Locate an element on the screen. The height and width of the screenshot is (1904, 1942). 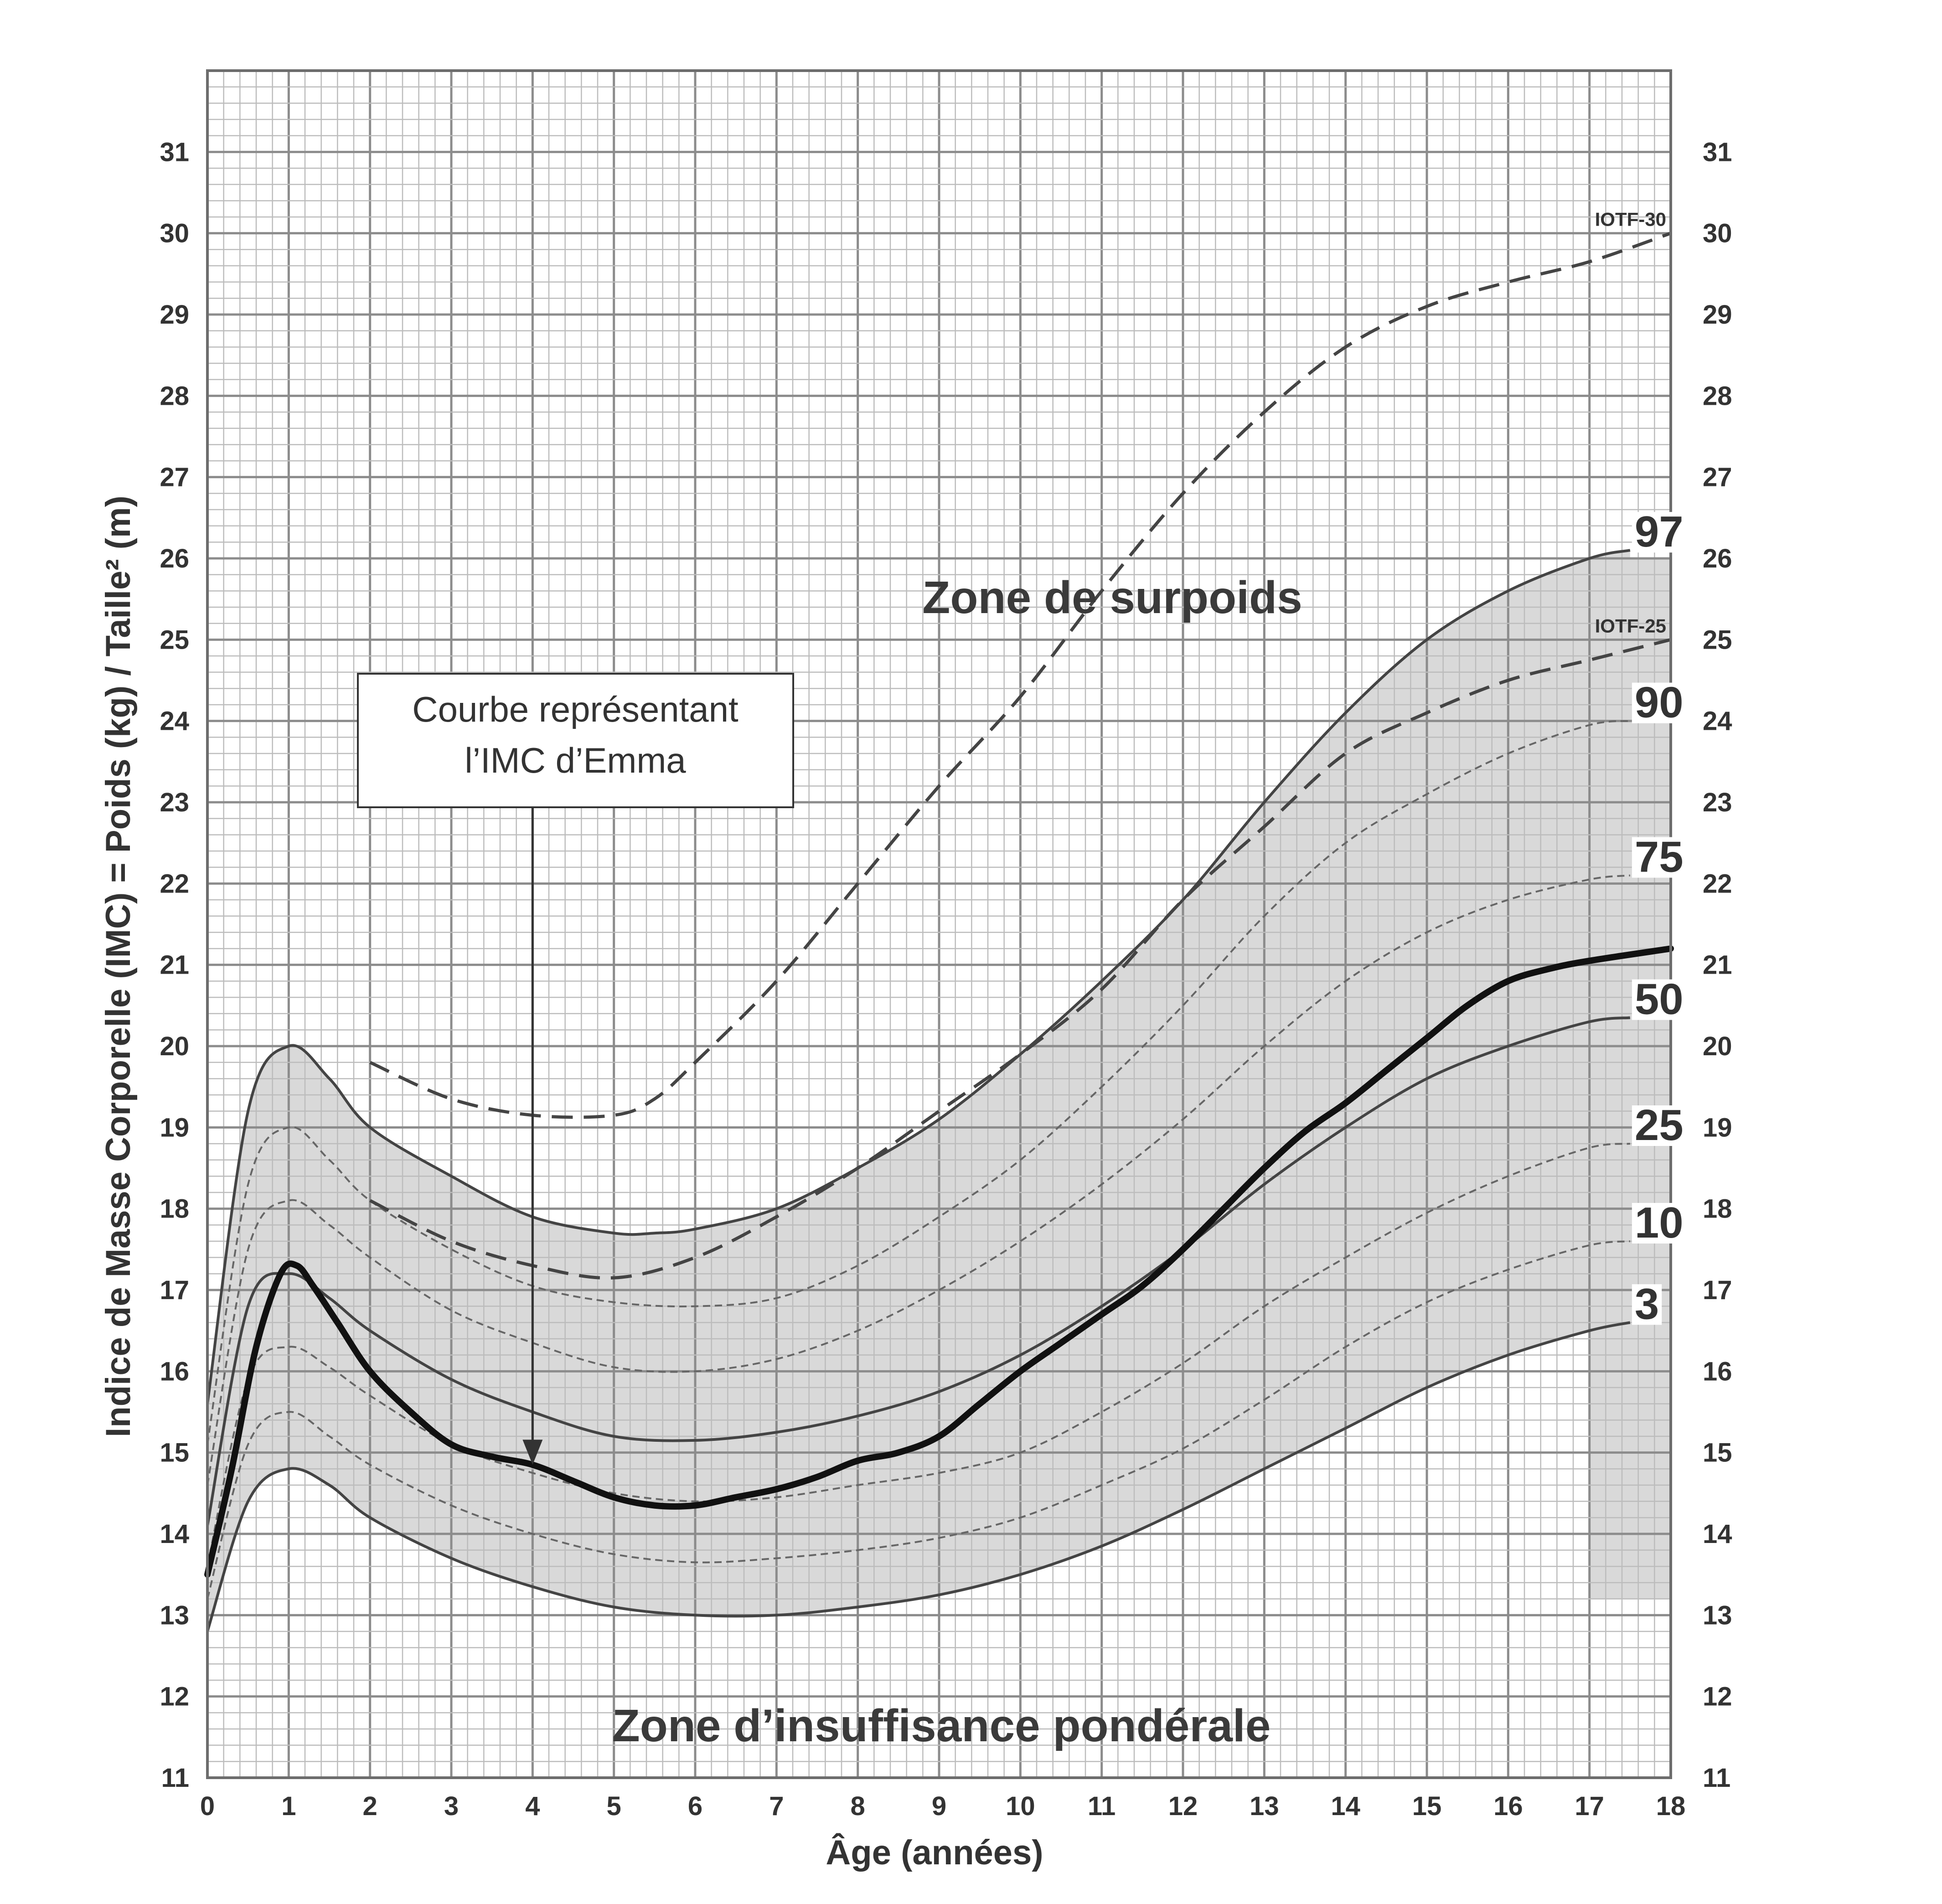
y-tick-label-left: 18 is located at coordinates (174, 1209).